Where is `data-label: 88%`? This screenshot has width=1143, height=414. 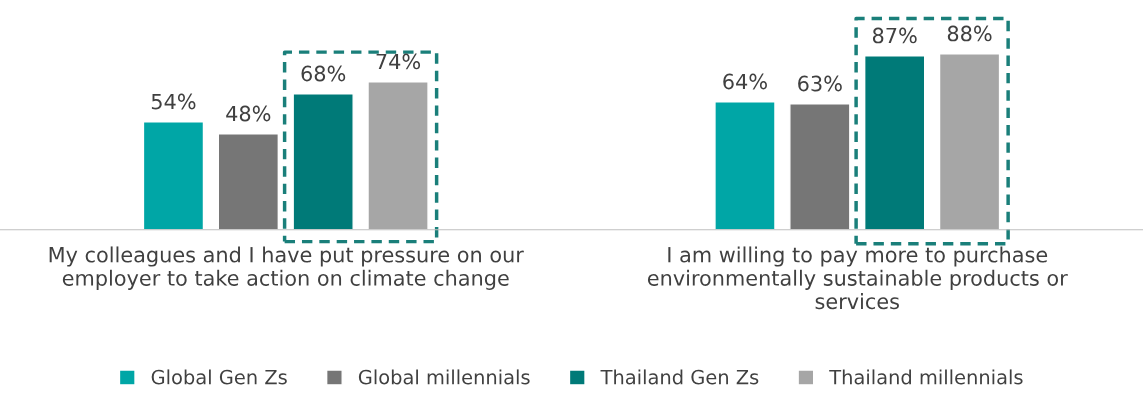 data-label: 88% is located at coordinates (969, 33).